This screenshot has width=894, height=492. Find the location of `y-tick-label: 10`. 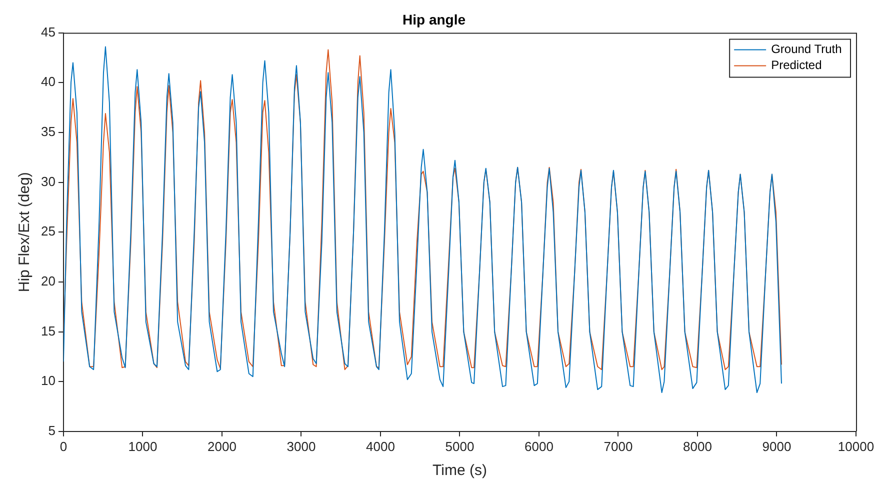

y-tick-label: 10 is located at coordinates (48, 380).